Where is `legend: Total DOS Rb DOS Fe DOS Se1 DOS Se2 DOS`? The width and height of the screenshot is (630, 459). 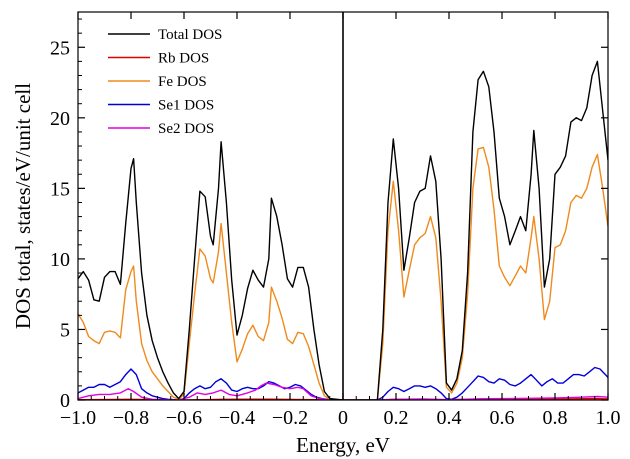 legend: Total DOS Rb DOS Fe DOS Se1 DOS Se2 DOS is located at coordinates (165, 82).